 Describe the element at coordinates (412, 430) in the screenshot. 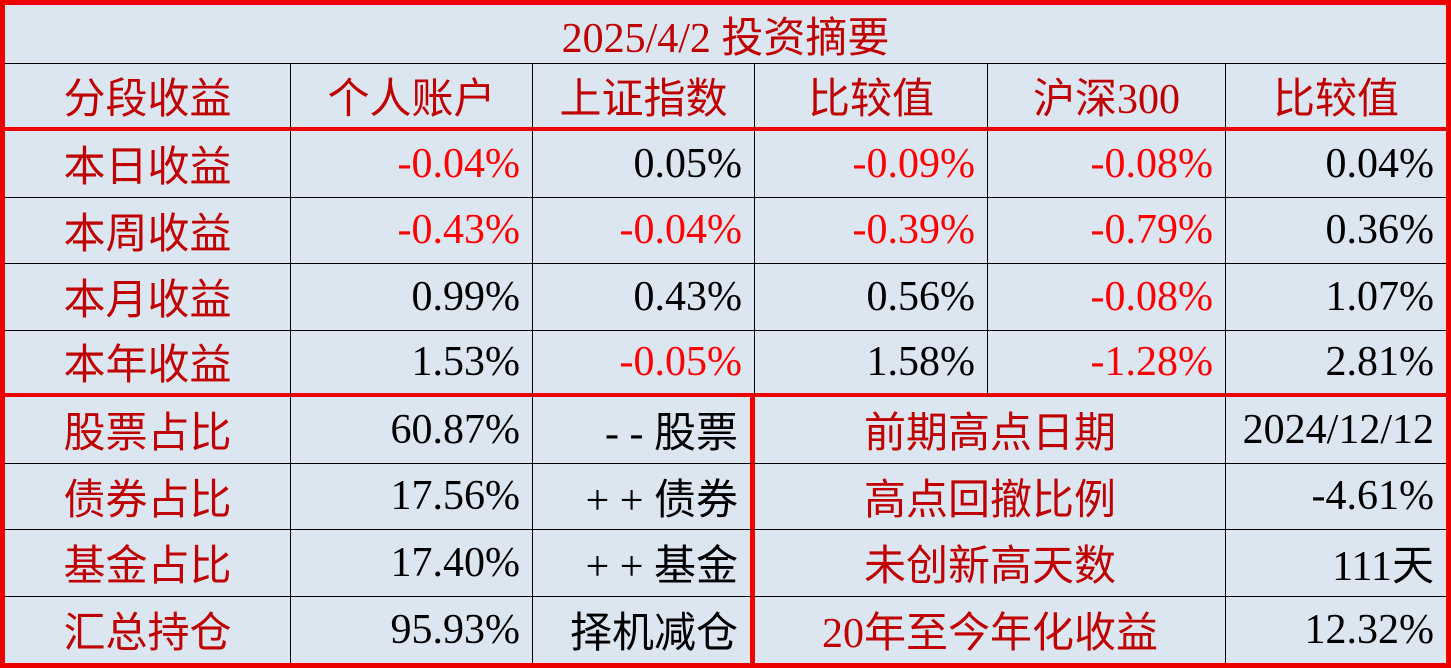

I see `stock-allocation-value: 60.87%` at that location.